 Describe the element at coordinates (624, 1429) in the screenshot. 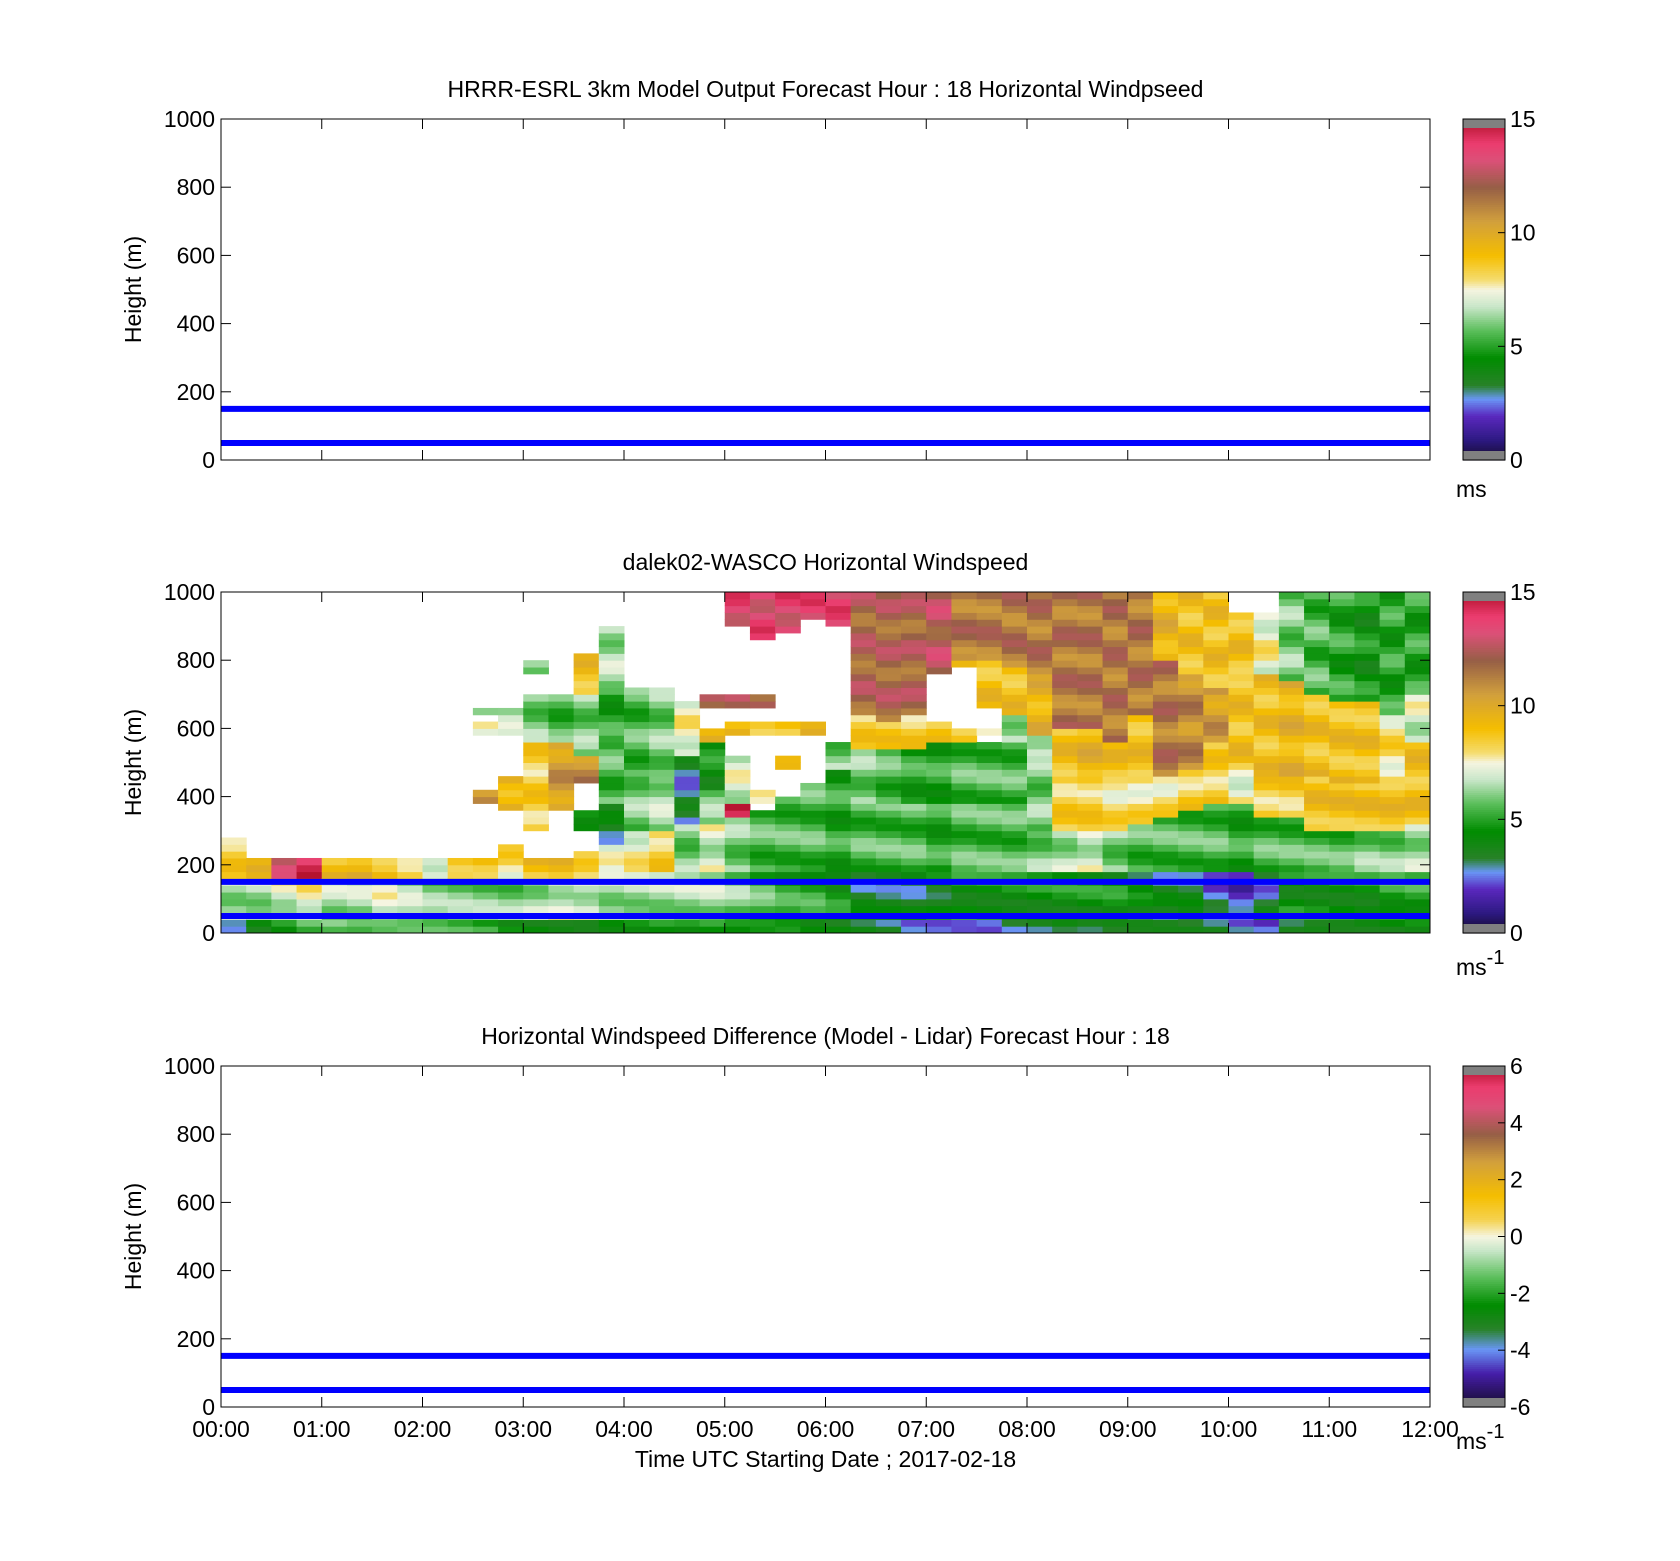

I see `x-tick-label: 04:00` at that location.